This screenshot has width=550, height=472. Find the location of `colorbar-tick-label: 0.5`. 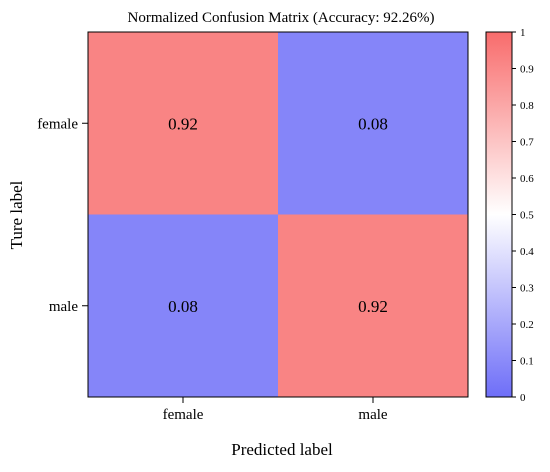

colorbar-tick-label: 0.5 is located at coordinates (527, 216).